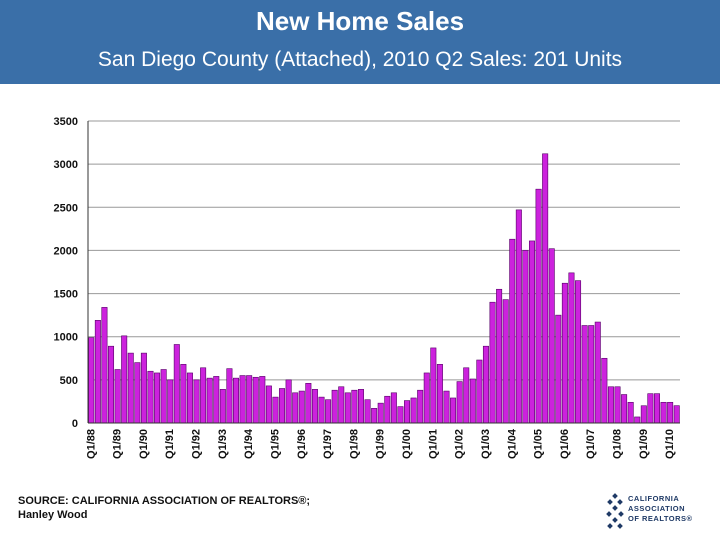  Describe the element at coordinates (91, 444) in the screenshot. I see `x-tick-label: Q1/88` at that location.